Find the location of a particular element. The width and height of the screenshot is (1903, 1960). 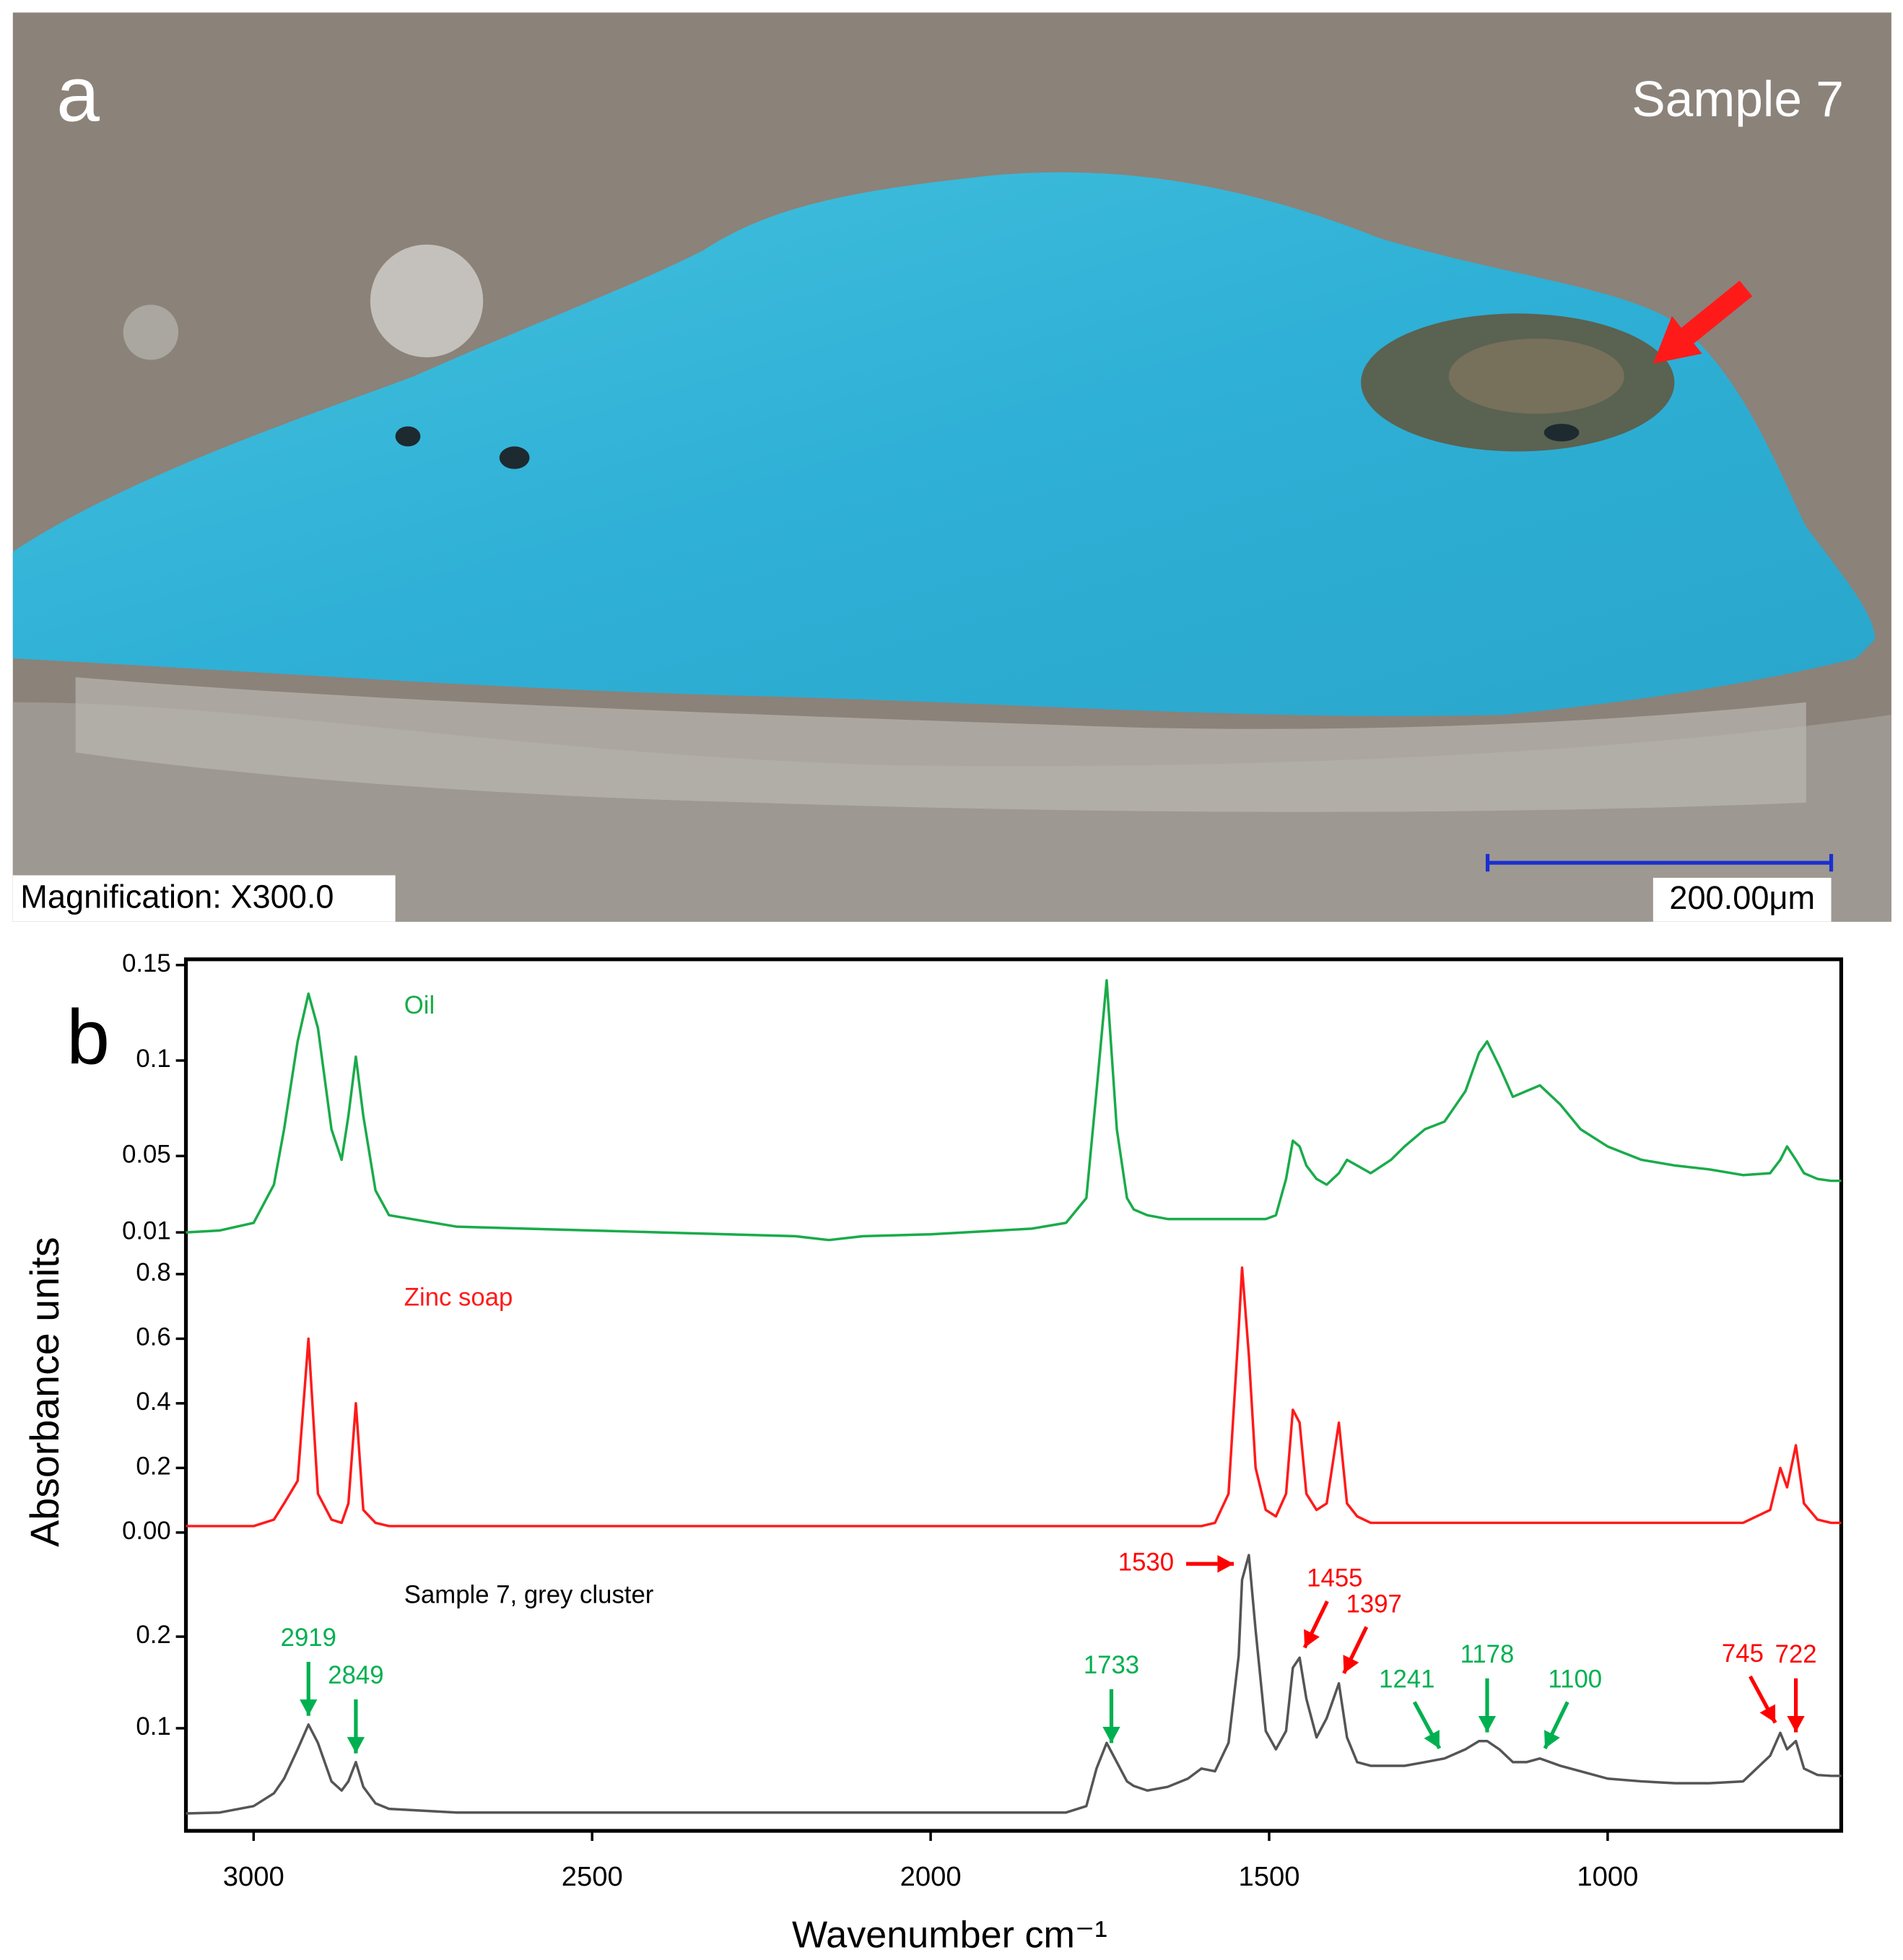

annotation-label: 1241 is located at coordinates (1406, 1679).